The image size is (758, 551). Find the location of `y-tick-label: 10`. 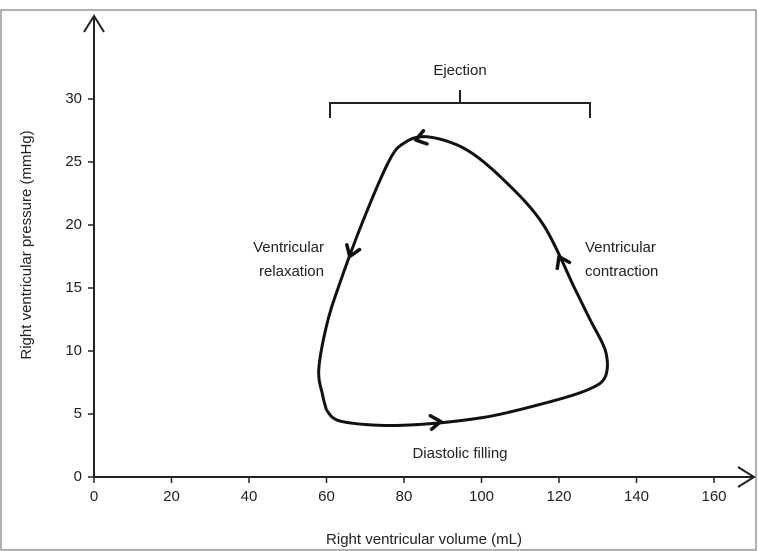

y-tick-label: 10 is located at coordinates (73, 350).